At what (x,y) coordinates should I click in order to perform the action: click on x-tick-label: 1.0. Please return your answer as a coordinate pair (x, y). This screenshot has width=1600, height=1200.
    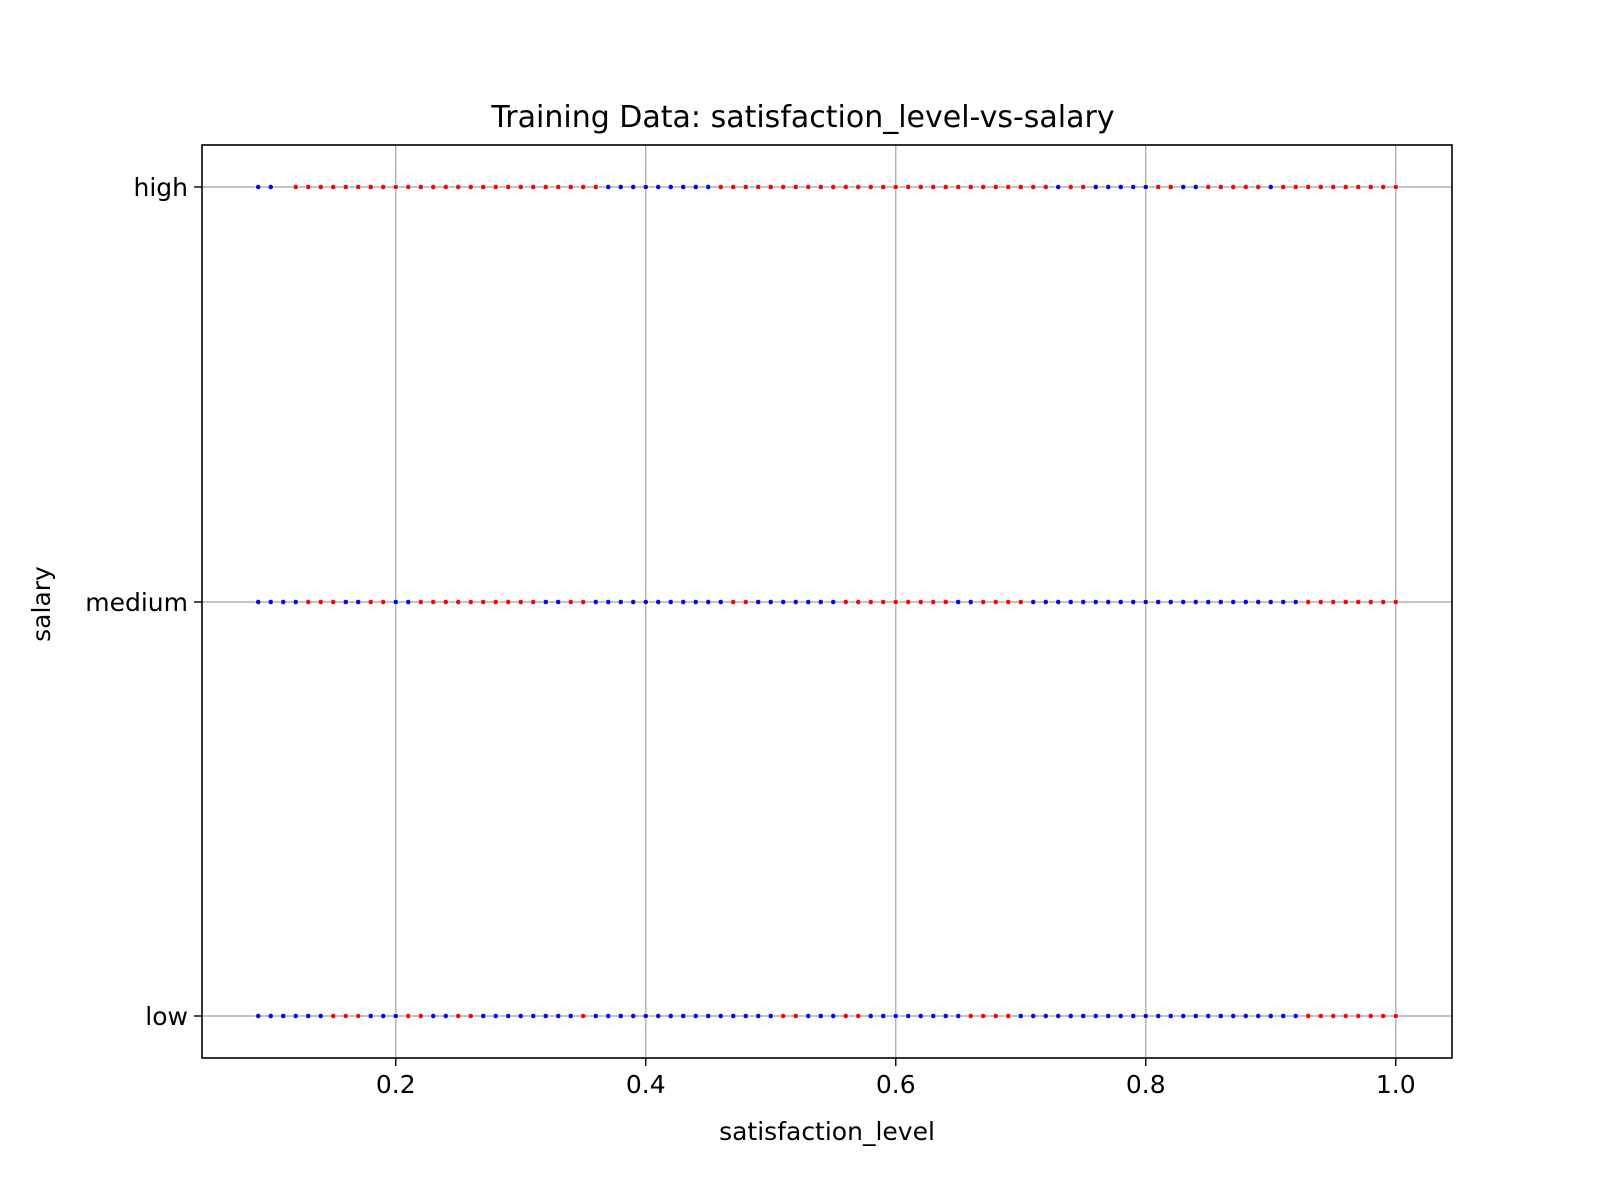
    Looking at the image, I should click on (1396, 1084).